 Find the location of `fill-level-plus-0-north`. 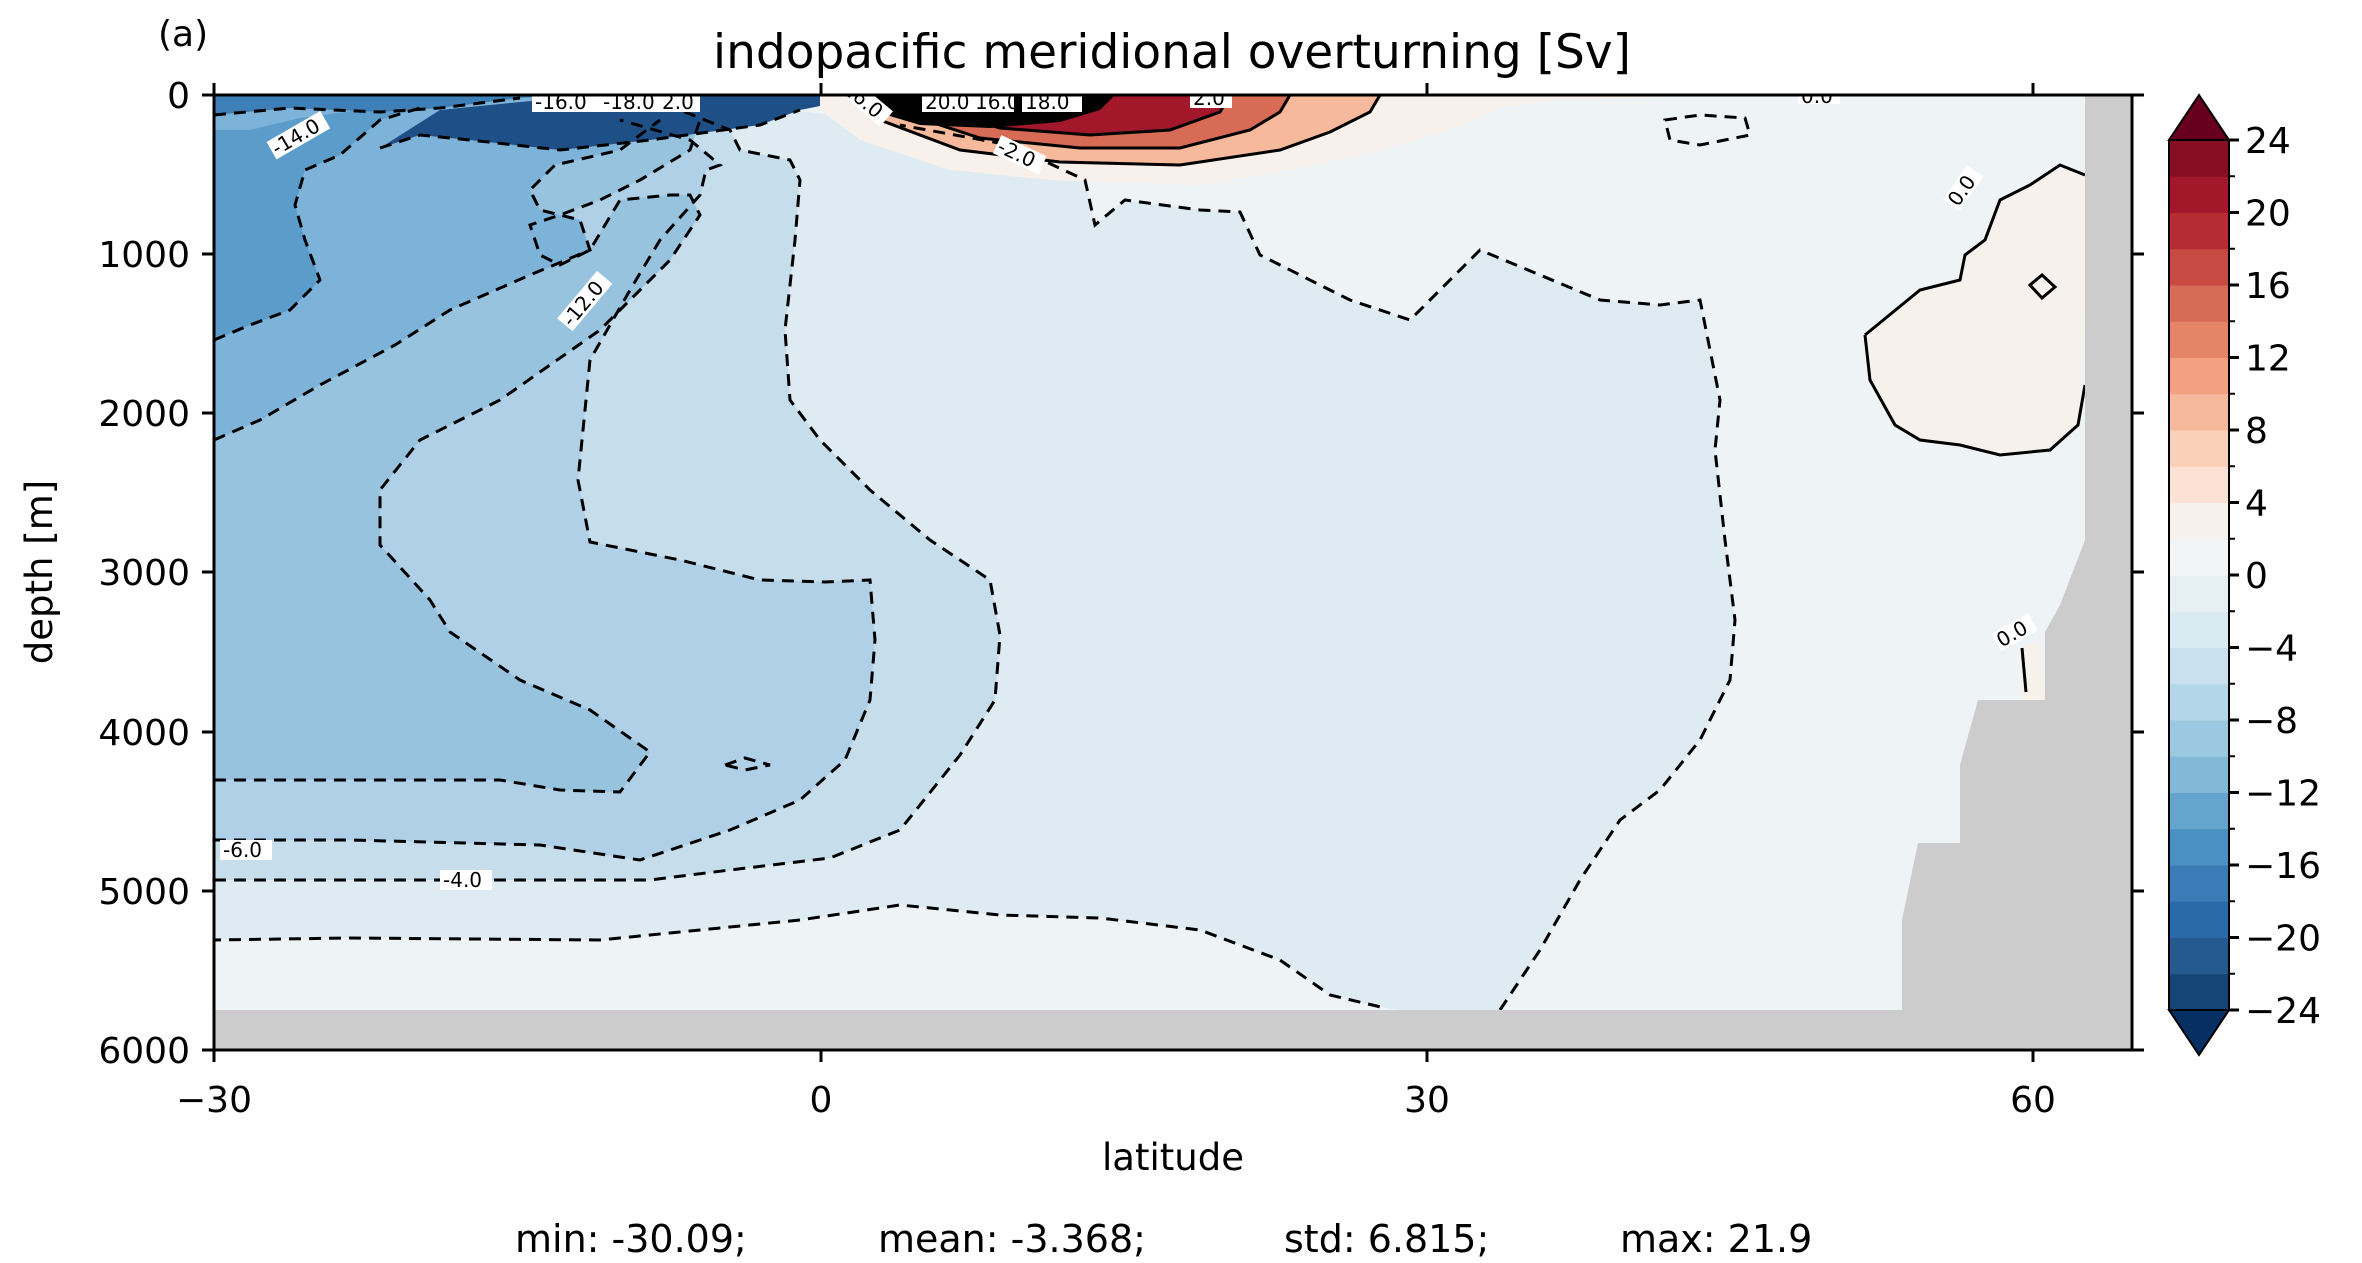

fill-level-plus-0-north is located at coordinates (1977, 310).